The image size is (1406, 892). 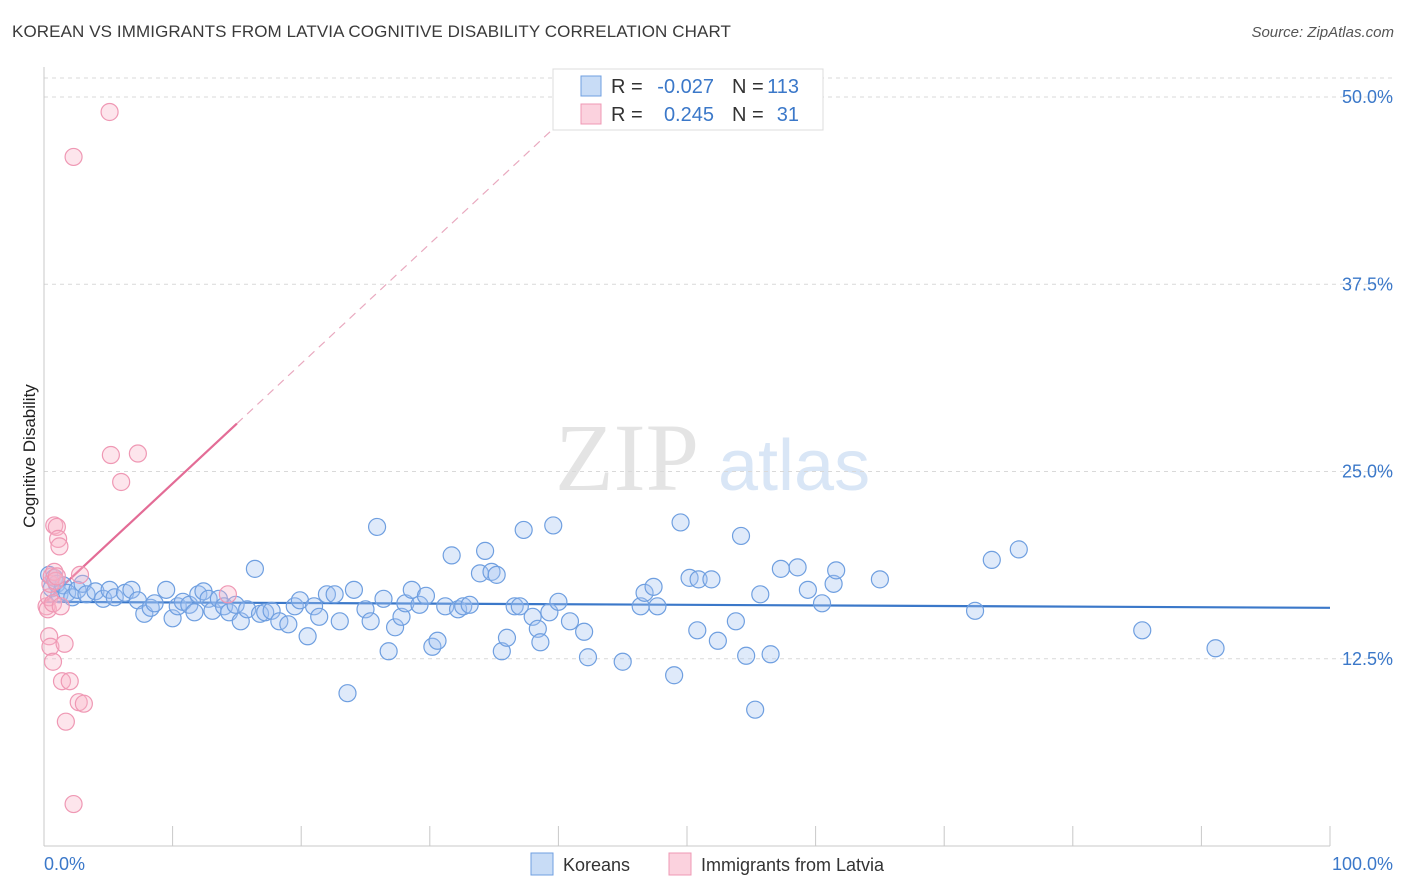 I want to click on trend-line-latvia-extrapolated, so click(x=404, y=268).